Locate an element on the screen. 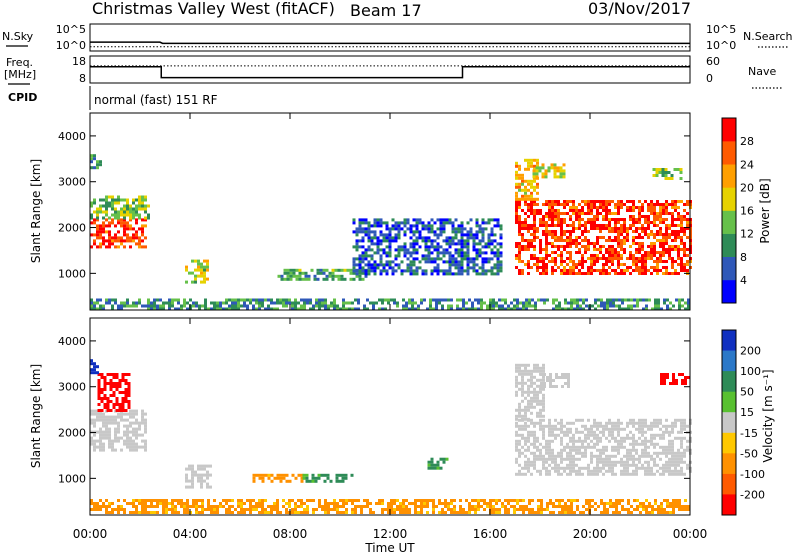 The height and width of the screenshot is (554, 800). noise-tick-left-top: 10^5 is located at coordinates (71, 29).